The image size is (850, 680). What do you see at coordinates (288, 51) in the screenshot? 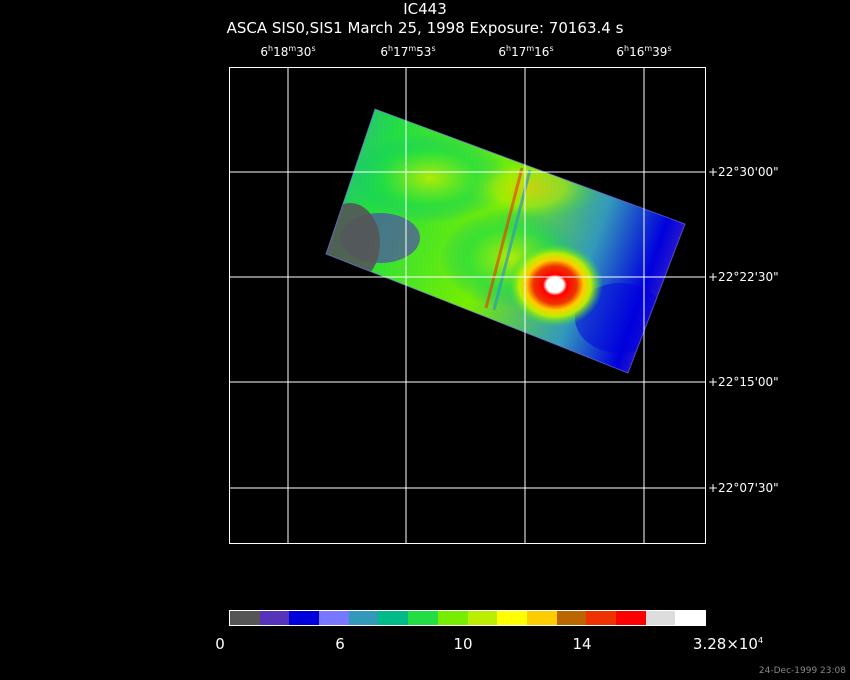
I see `ra-label-1: 6h18m30s` at bounding box center [288, 51].